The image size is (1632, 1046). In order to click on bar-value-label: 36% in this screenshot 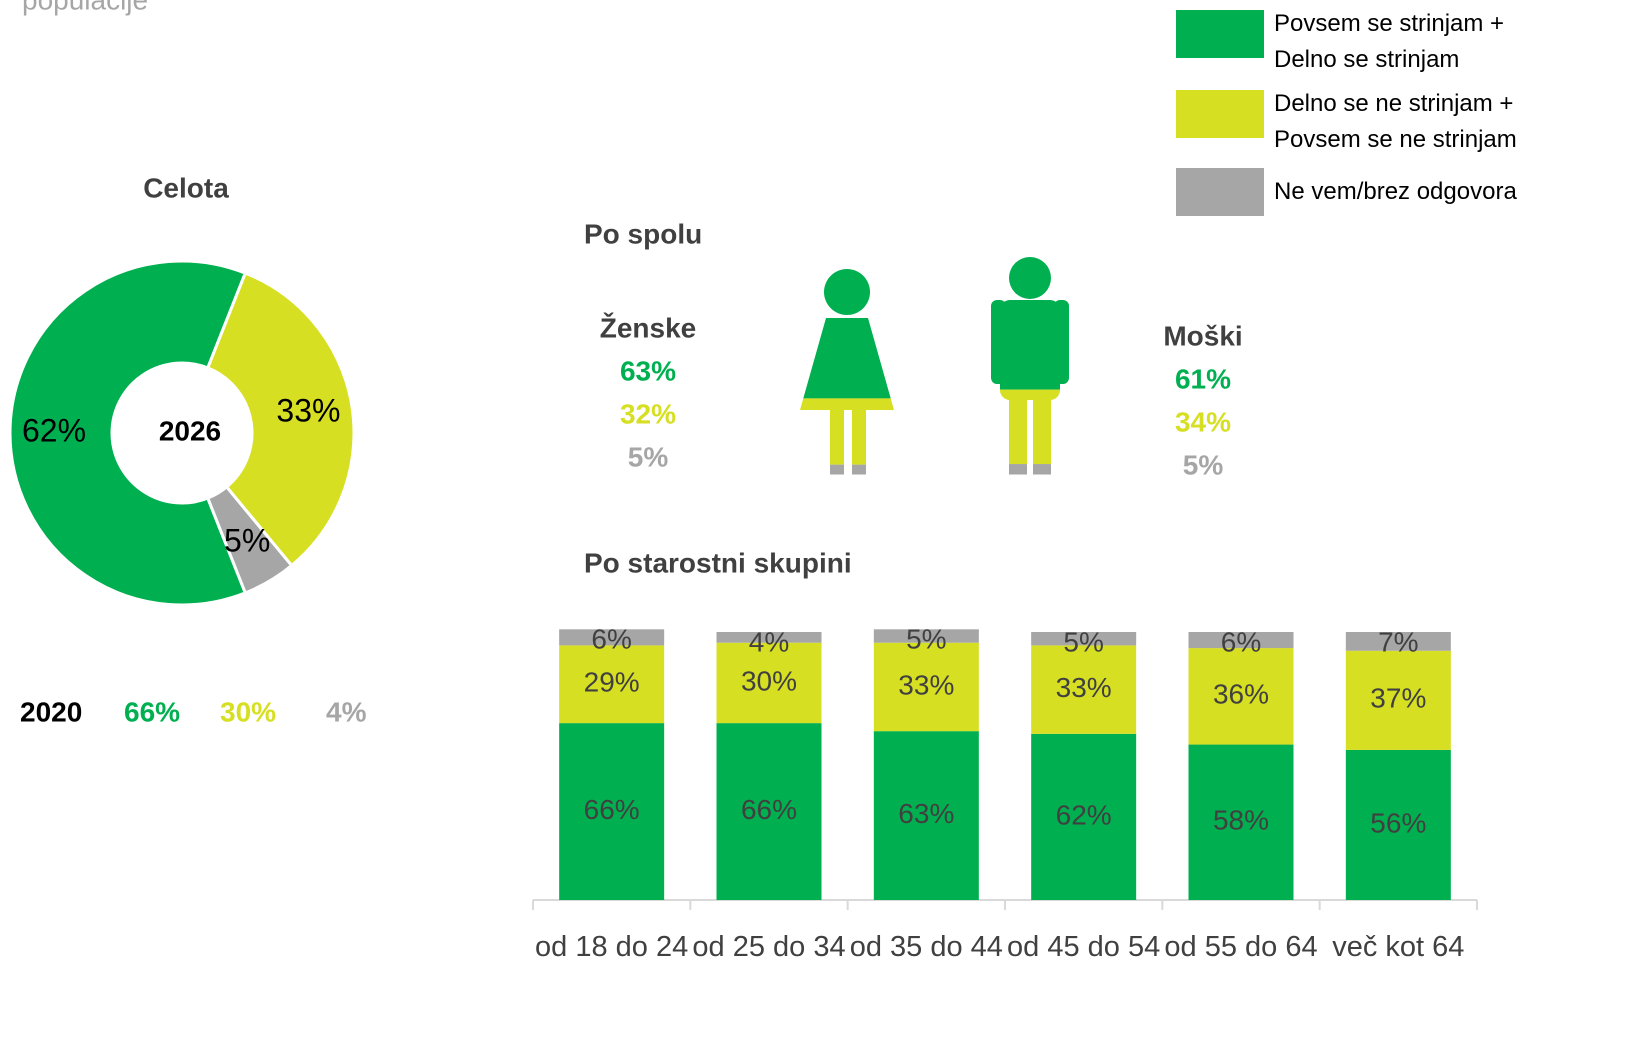, I will do `click(1241, 694)`.